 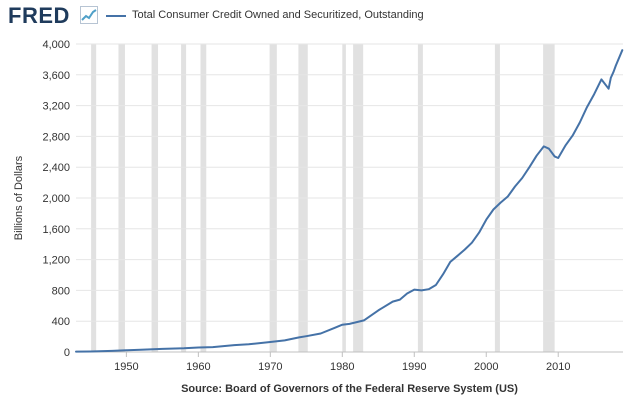 I want to click on x-tick-label: 1980, so click(x=342, y=367).